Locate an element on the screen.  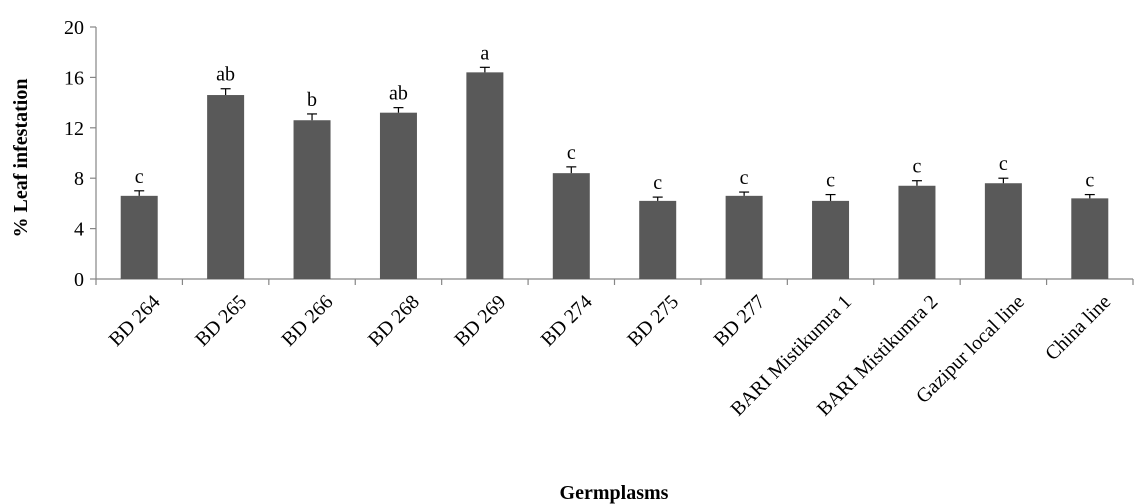
y-axis-title: % Leaf infestation is located at coordinates (21, 158).